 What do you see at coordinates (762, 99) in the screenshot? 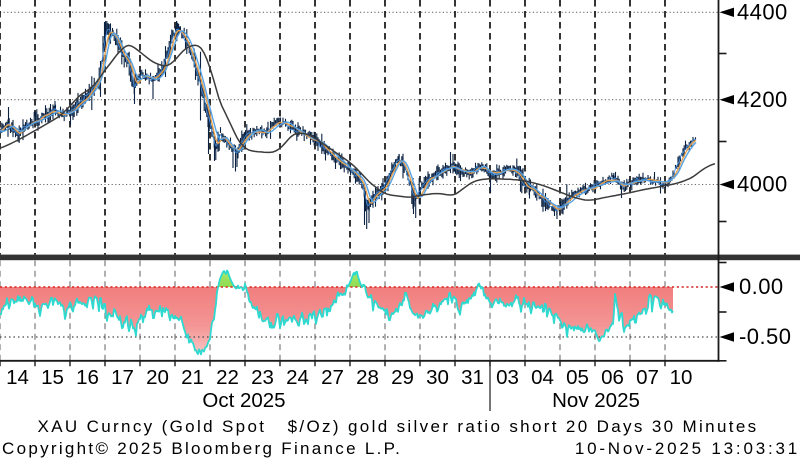
I see `svg-text: 4200` at bounding box center [762, 99].